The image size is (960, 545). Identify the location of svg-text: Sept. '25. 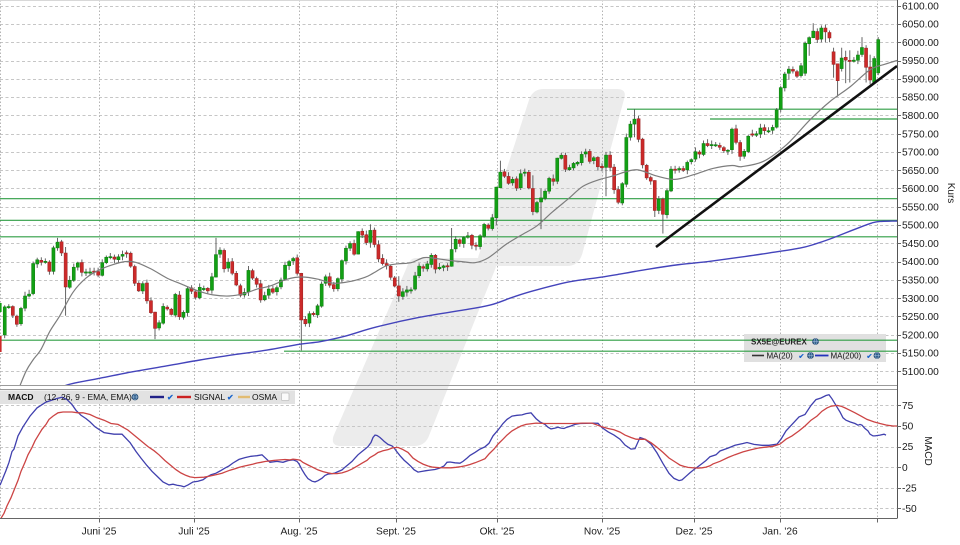
(396, 532).